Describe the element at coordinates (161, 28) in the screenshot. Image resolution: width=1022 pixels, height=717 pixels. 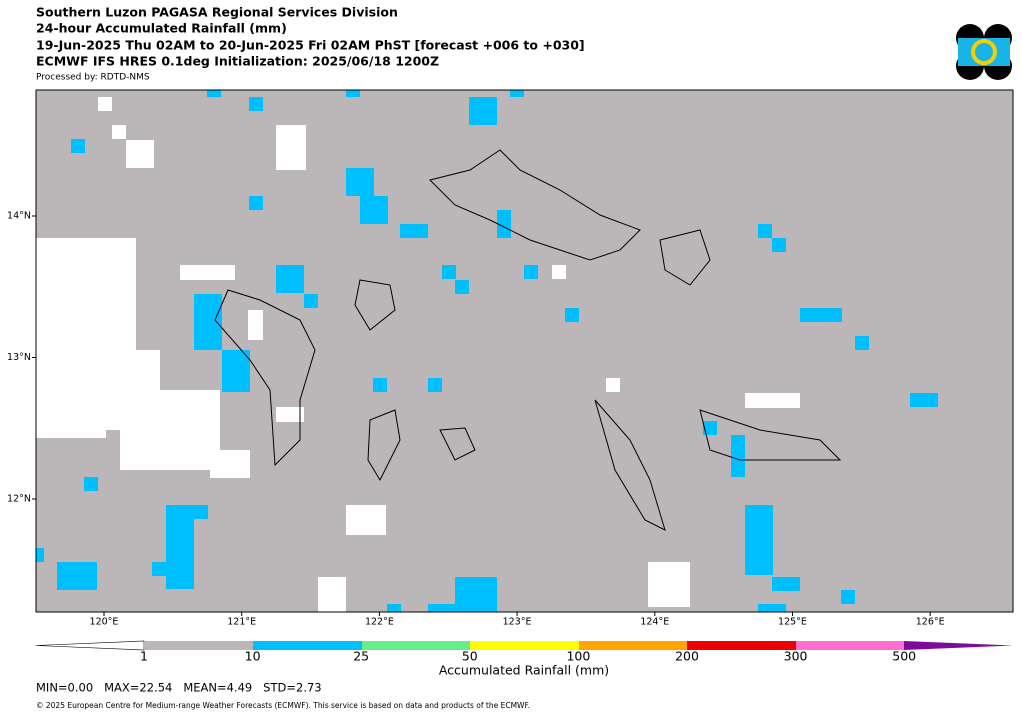
I see `title-line: 24-hour Accumulated Rainfall (mm)` at that location.